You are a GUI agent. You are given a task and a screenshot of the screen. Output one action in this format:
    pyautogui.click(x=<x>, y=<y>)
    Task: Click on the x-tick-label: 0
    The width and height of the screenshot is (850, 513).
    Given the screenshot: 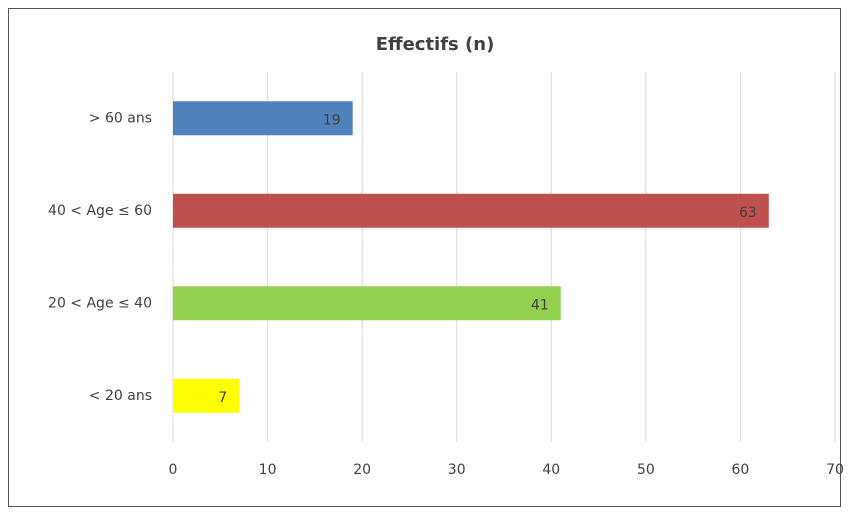 What is the action you would take?
    pyautogui.click(x=173, y=470)
    